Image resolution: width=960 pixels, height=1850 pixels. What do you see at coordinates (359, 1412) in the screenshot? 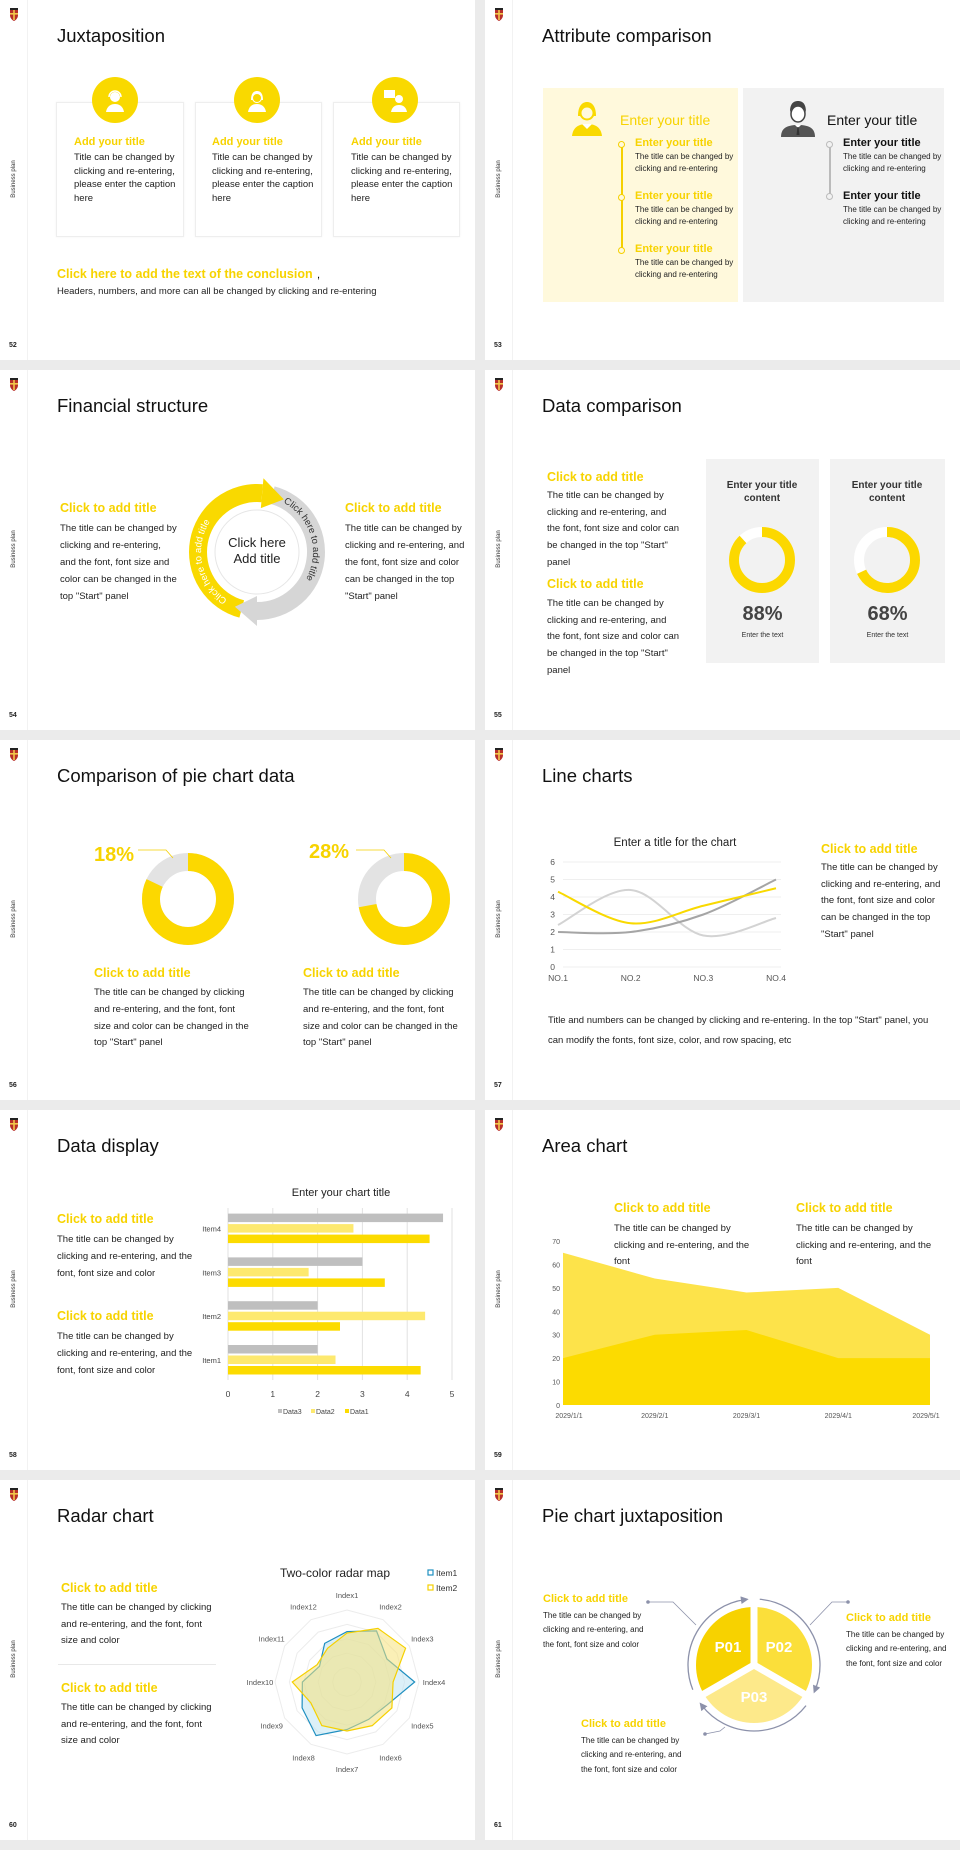
I see `legend-label: Data1` at bounding box center [359, 1412].